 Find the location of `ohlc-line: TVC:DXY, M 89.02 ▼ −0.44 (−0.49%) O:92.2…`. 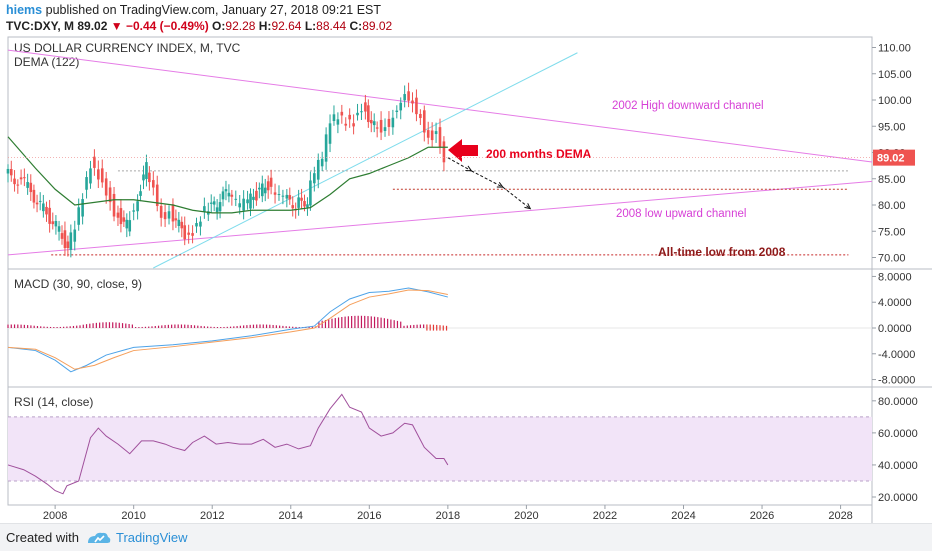

ohlc-line: TVC:DXY, M 89.02 ▼ −0.44 (−0.49%) O:92.2… is located at coordinates (199, 26).